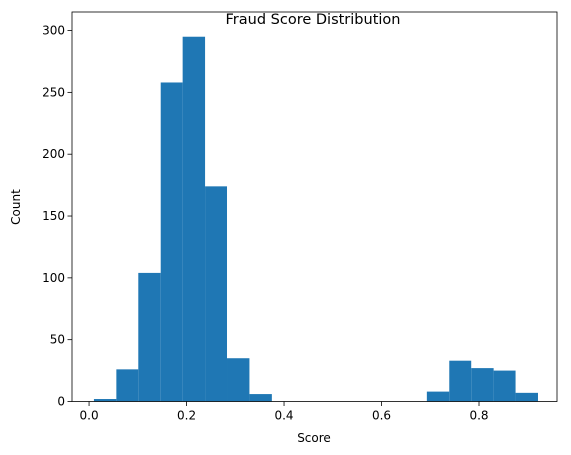 The width and height of the screenshot is (571, 455). I want to click on x-tick-label: 0.8, so click(478, 416).